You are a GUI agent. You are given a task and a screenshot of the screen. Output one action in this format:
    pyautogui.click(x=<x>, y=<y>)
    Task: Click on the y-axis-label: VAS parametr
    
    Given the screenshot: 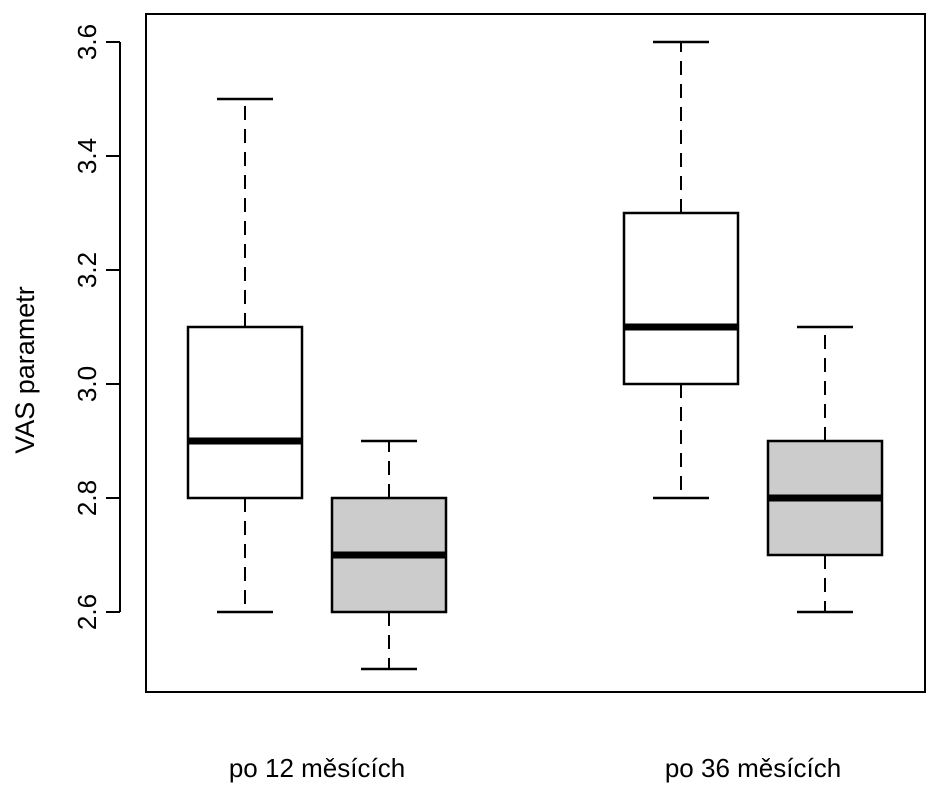 What is the action you would take?
    pyautogui.click(x=25, y=370)
    